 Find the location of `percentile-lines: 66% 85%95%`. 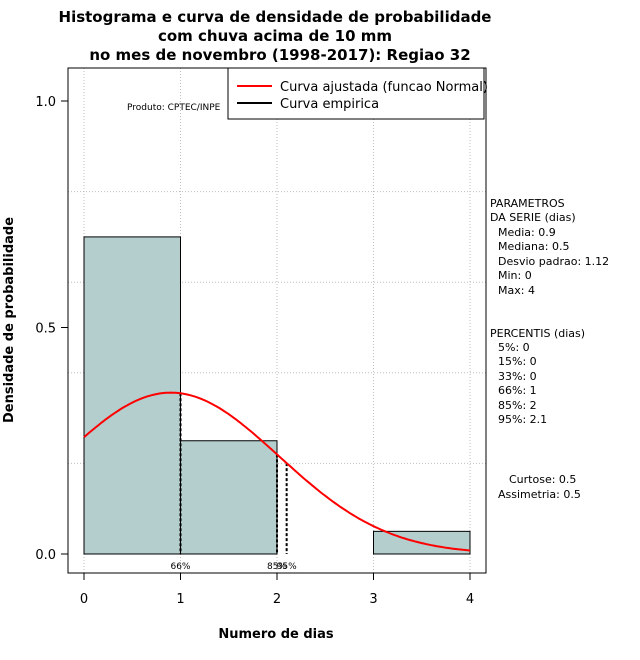

percentile-lines: 66% 85%95% is located at coordinates (233, 482).